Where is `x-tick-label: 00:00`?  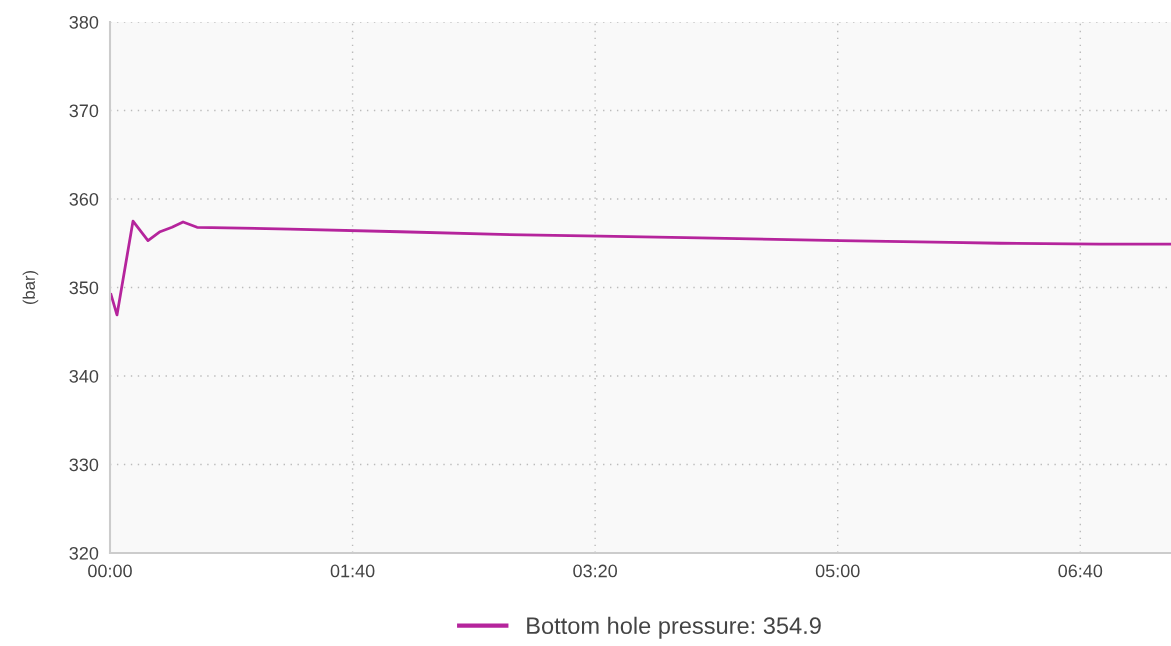 x-tick-label: 00:00 is located at coordinates (110, 571).